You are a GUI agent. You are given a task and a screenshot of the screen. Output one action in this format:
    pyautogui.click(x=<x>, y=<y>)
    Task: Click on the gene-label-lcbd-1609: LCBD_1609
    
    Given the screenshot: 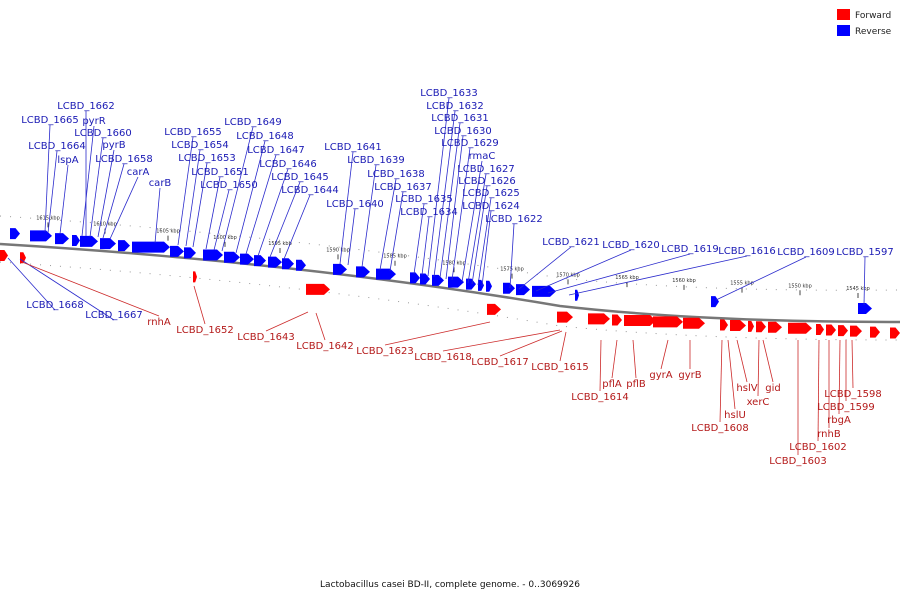 What is the action you would take?
    pyautogui.click(x=806, y=252)
    